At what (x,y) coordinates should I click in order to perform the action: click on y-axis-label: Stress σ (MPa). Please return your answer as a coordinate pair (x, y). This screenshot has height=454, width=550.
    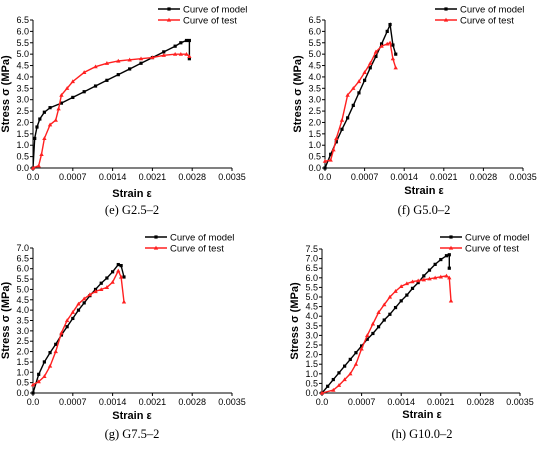
    Looking at the image, I should click on (6, 321).